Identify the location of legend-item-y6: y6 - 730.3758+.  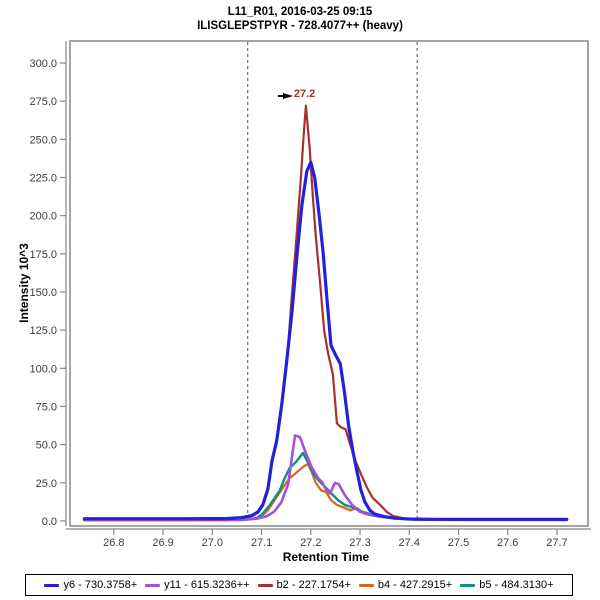
(90, 585).